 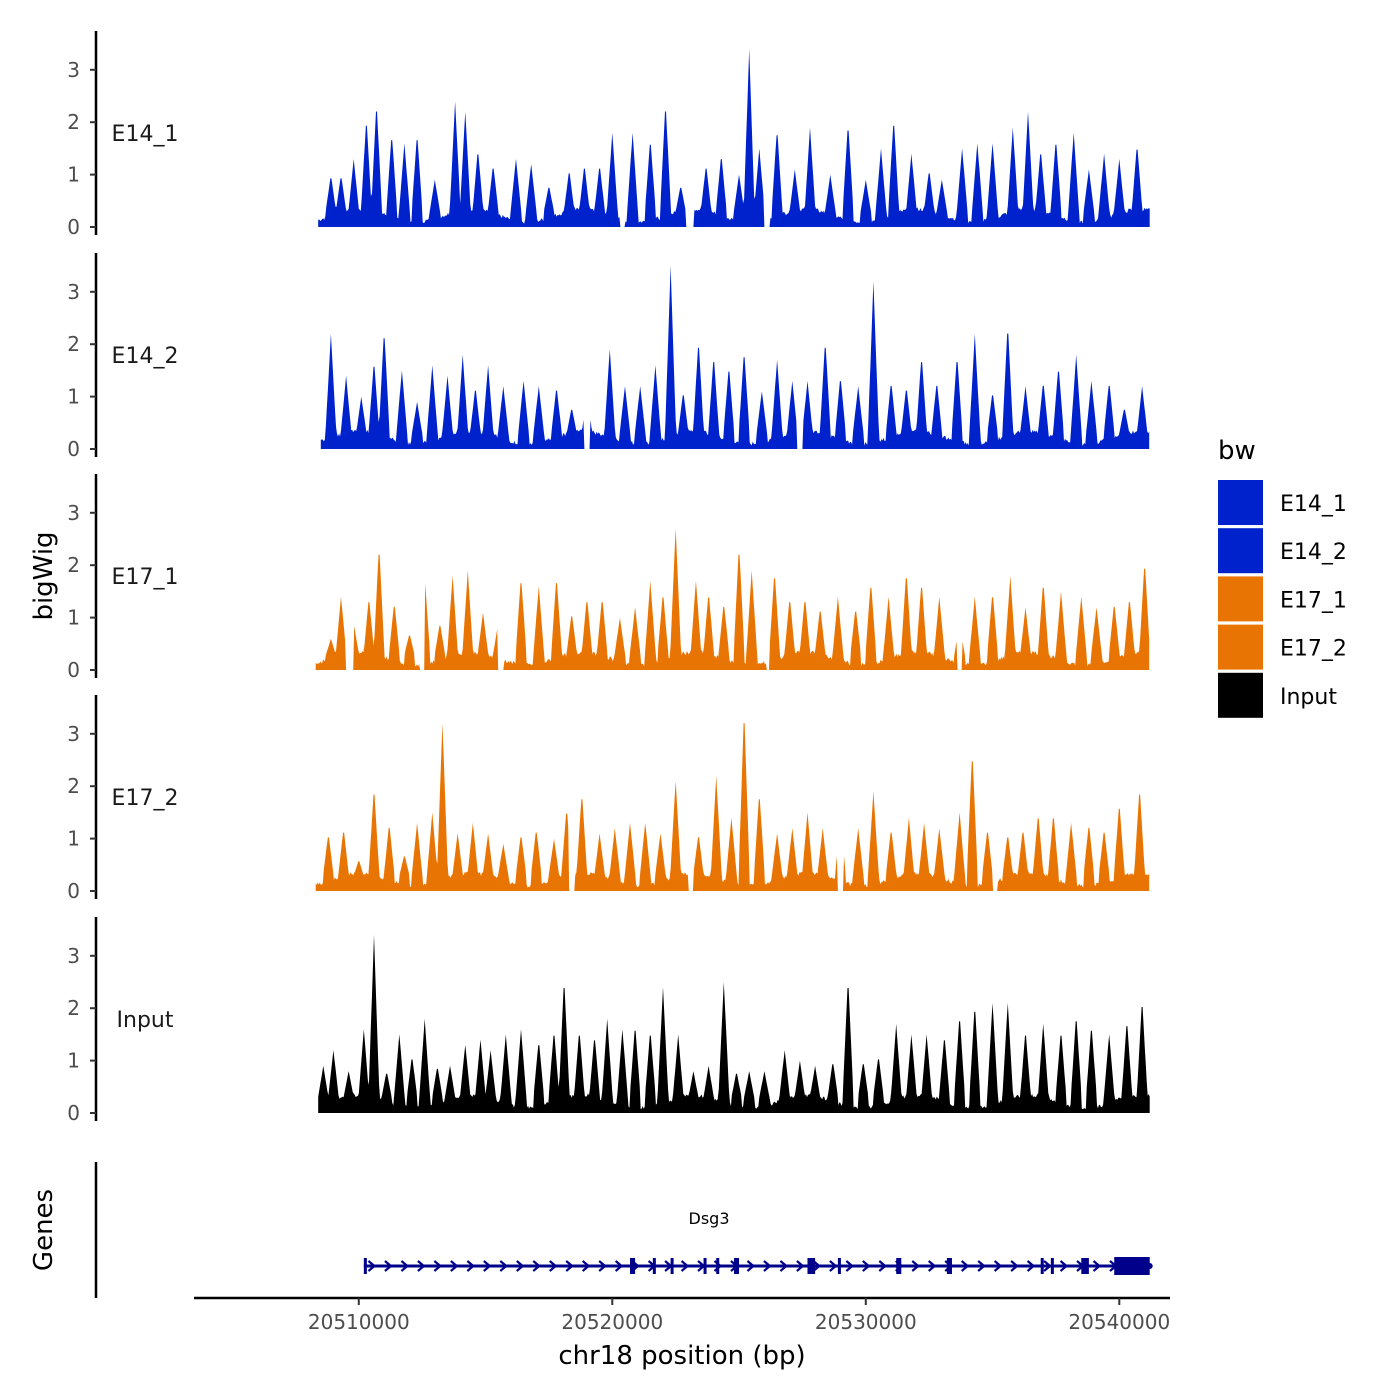 I want to click on legend-item: E14_2, so click(x=1282, y=551).